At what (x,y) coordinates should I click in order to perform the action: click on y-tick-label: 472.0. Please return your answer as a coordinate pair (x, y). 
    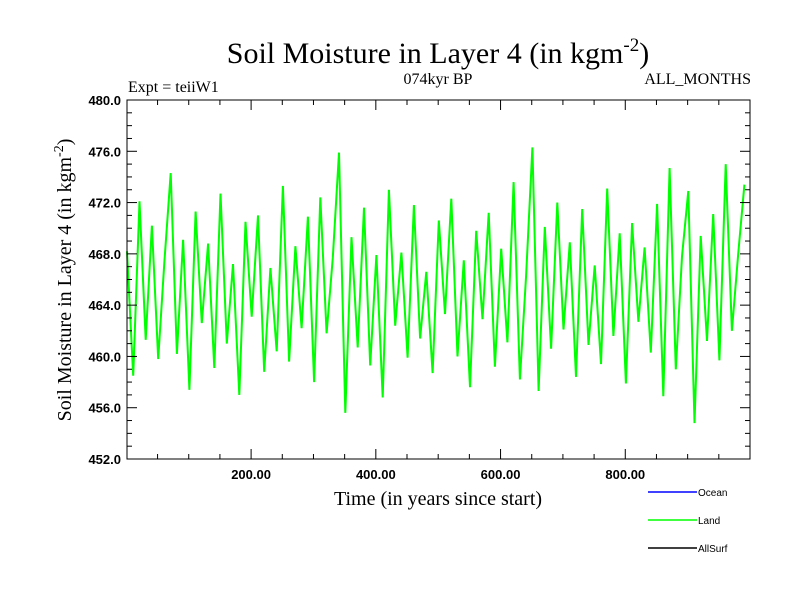
    Looking at the image, I should click on (104, 203).